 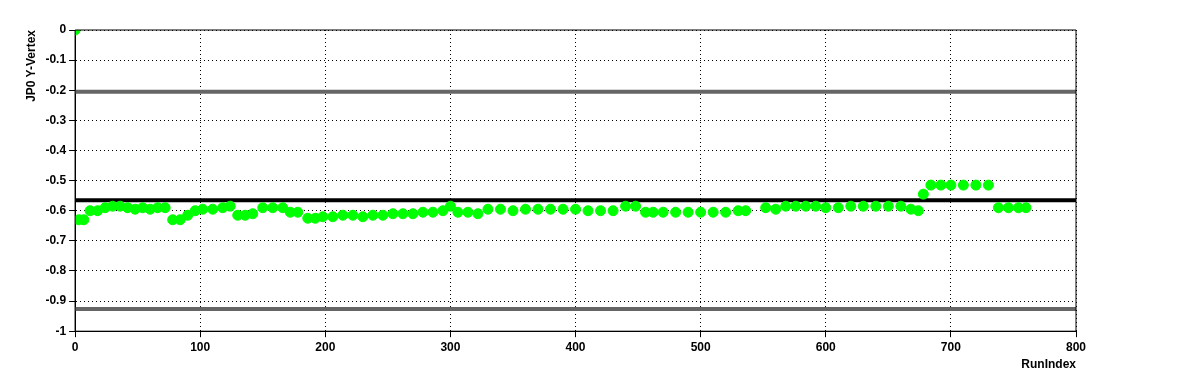 What do you see at coordinates (1076, 346) in the screenshot?
I see `x-tick-label: 800` at bounding box center [1076, 346].